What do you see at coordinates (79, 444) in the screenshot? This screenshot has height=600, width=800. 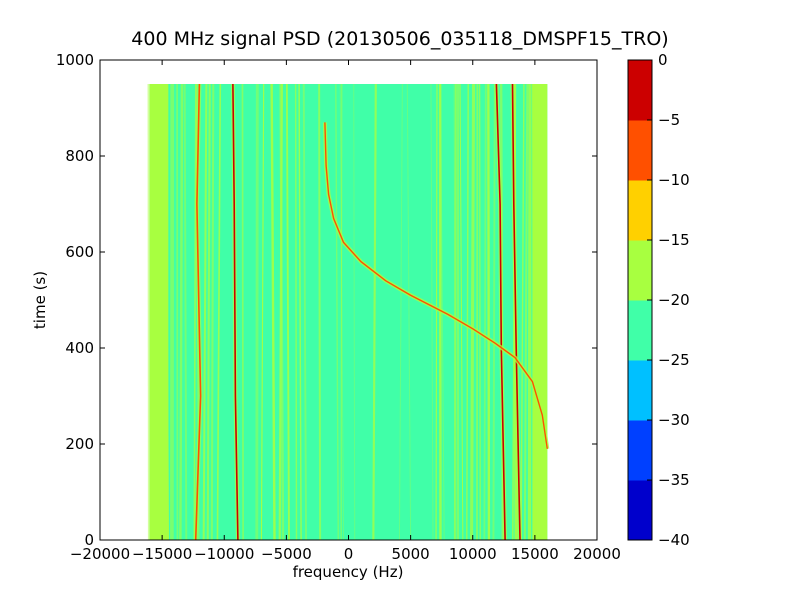 I see `y-tick-label: 200` at bounding box center [79, 444].